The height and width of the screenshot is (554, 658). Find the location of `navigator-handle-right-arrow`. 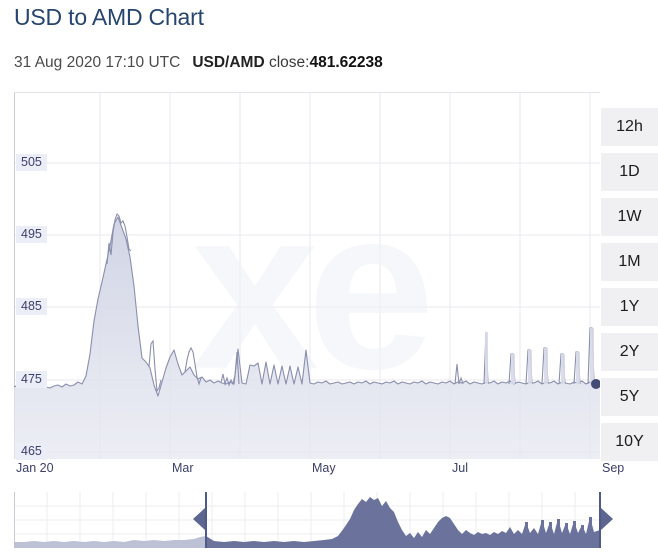

navigator-handle-right-arrow is located at coordinates (607, 519).